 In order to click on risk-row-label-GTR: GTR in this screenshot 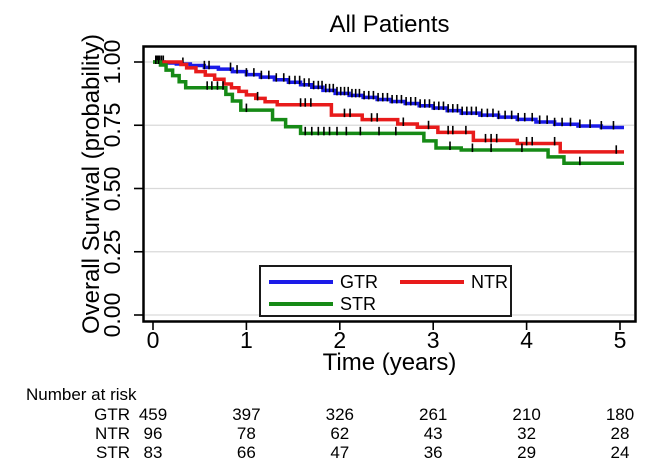, I will do `click(112, 414)`.